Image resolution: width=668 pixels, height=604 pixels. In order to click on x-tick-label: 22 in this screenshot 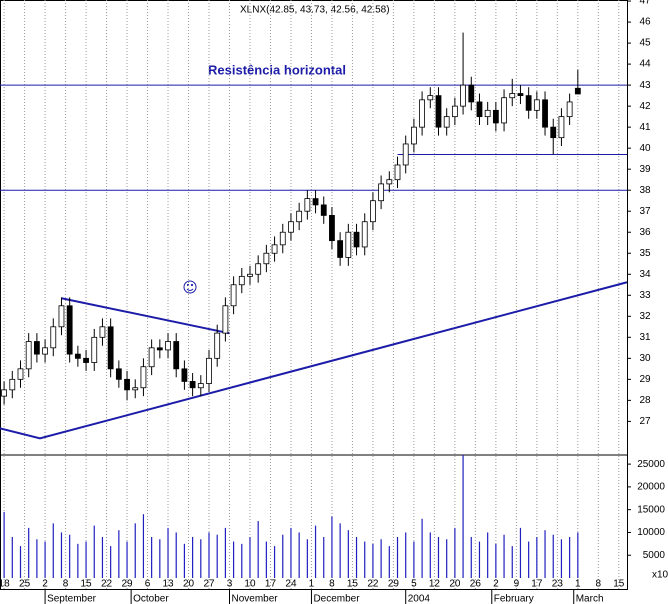, I will do `click(373, 584)`.